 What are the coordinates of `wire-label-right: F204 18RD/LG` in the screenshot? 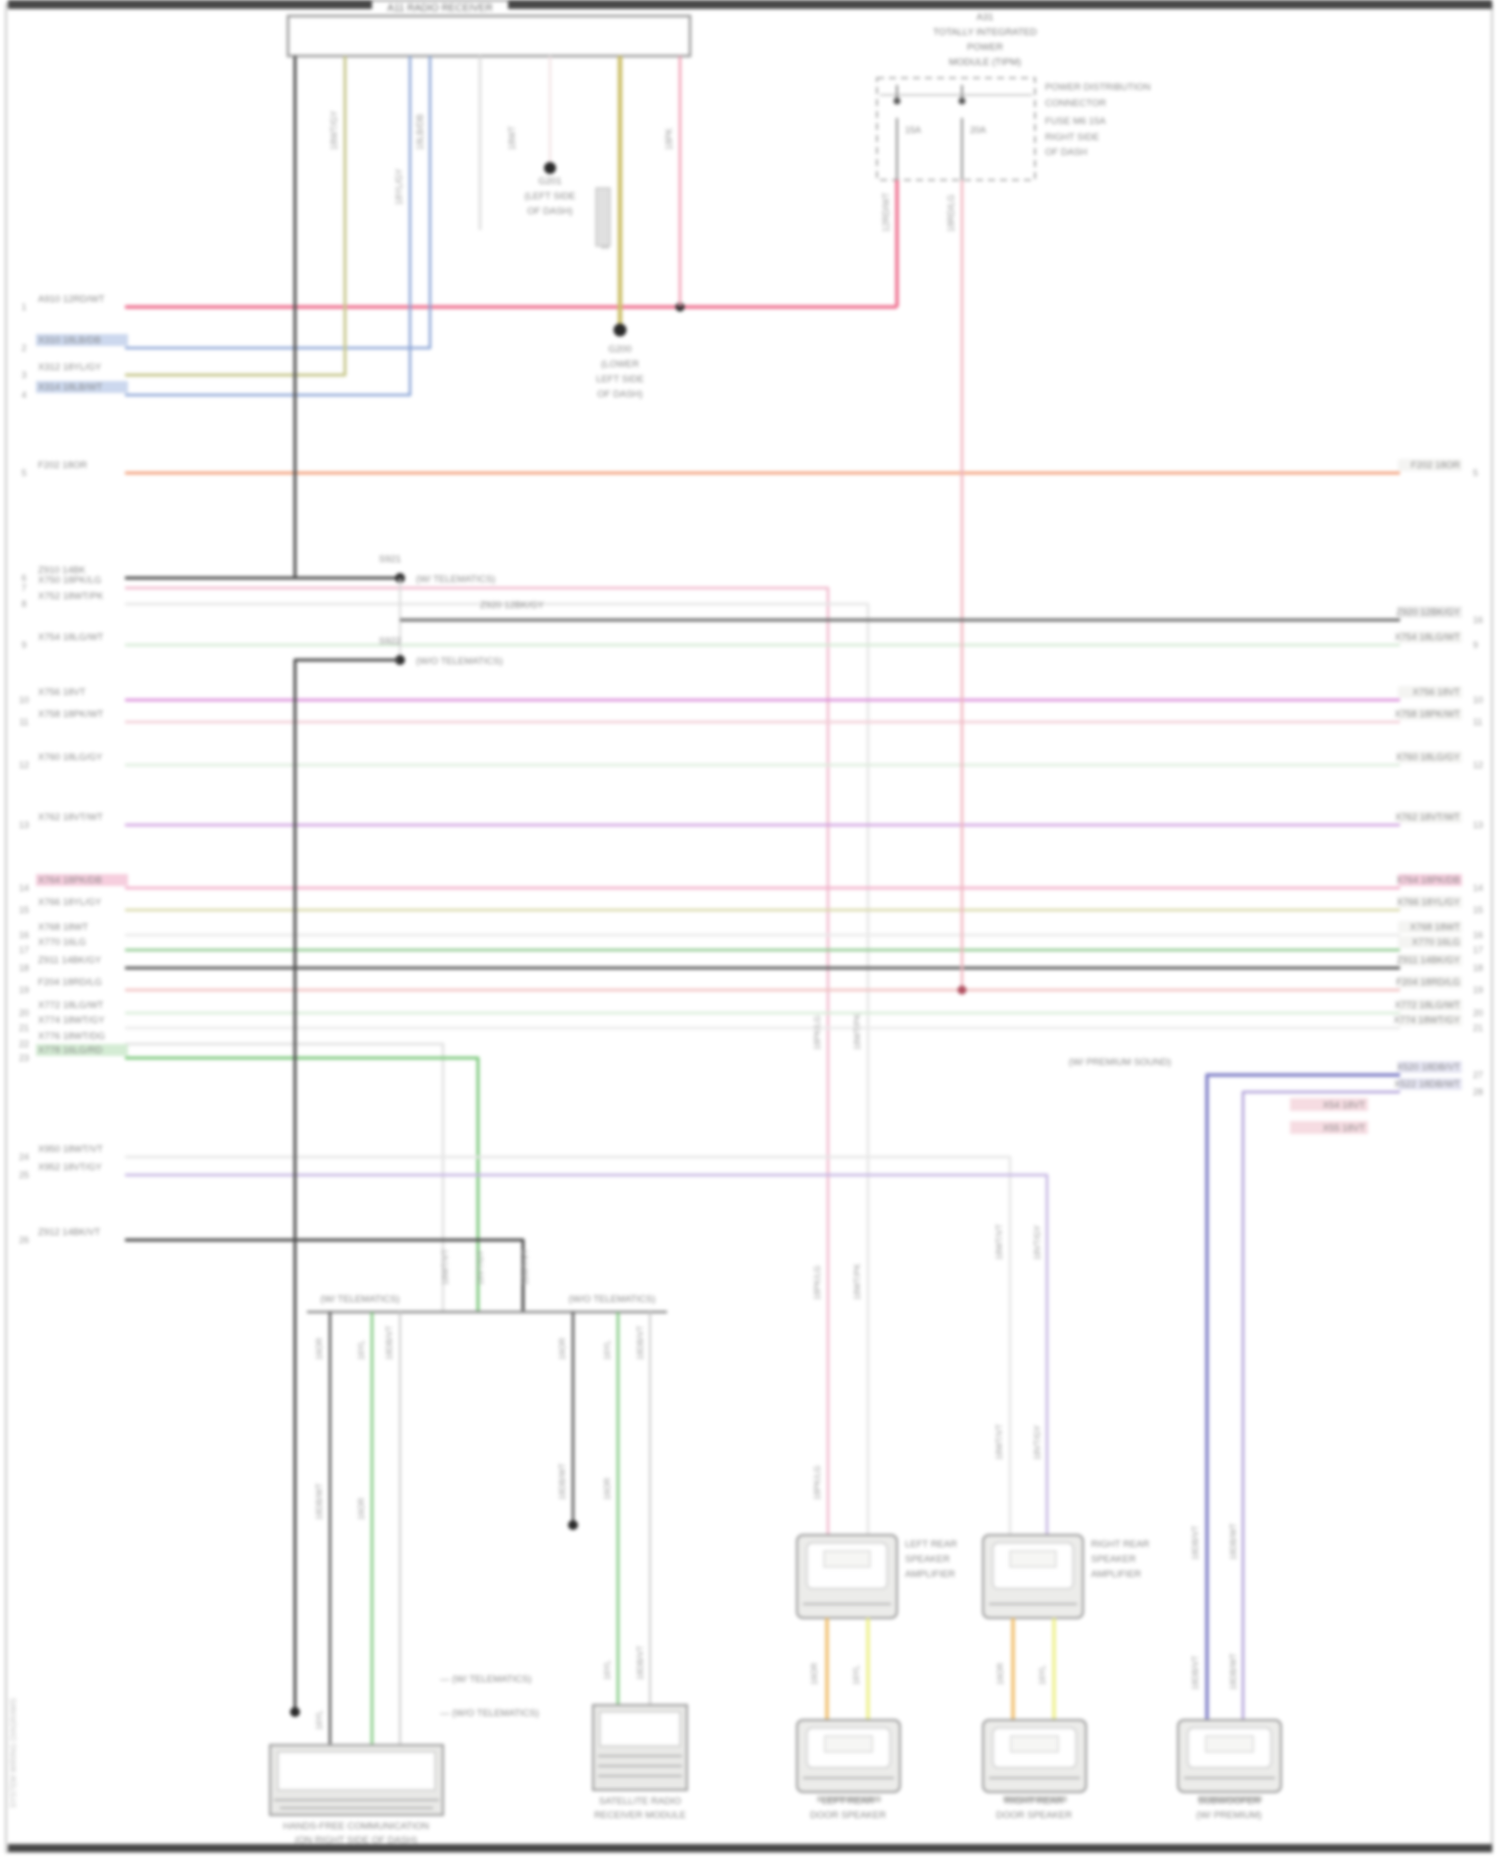 It's located at (1428, 982).